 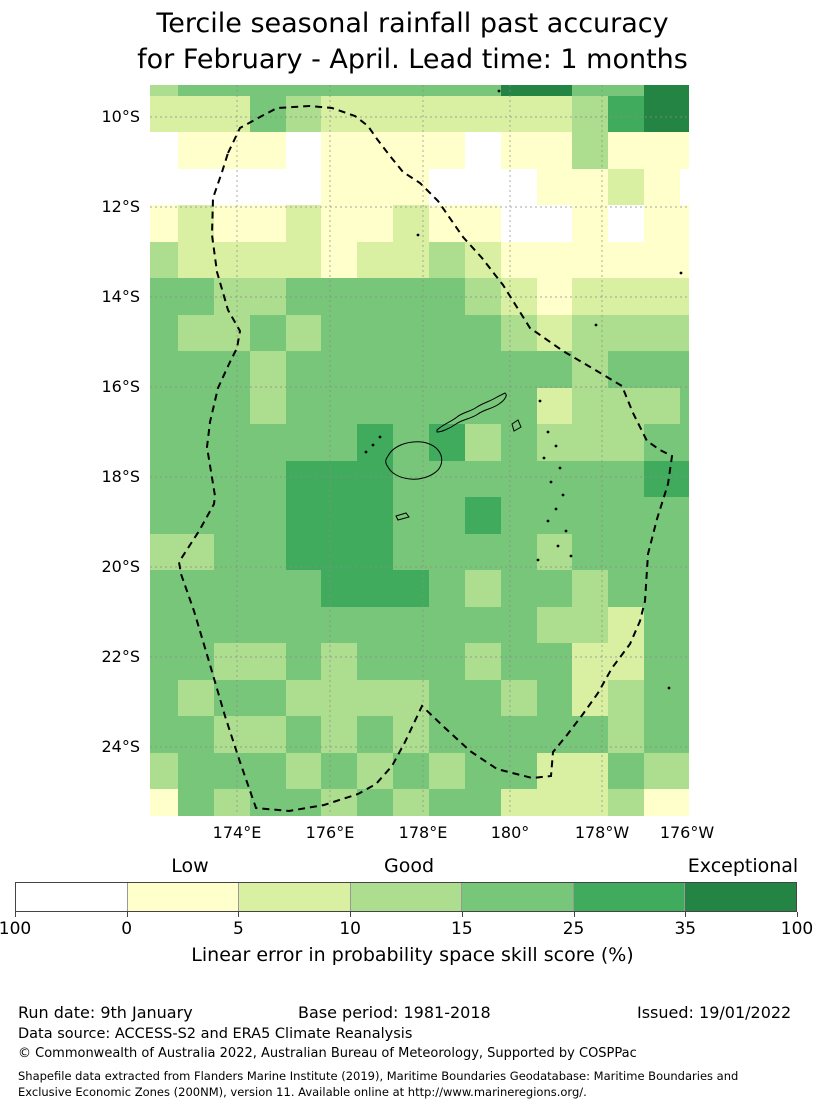 I want to click on lon-axis-label: 176°W, so click(x=687, y=832).